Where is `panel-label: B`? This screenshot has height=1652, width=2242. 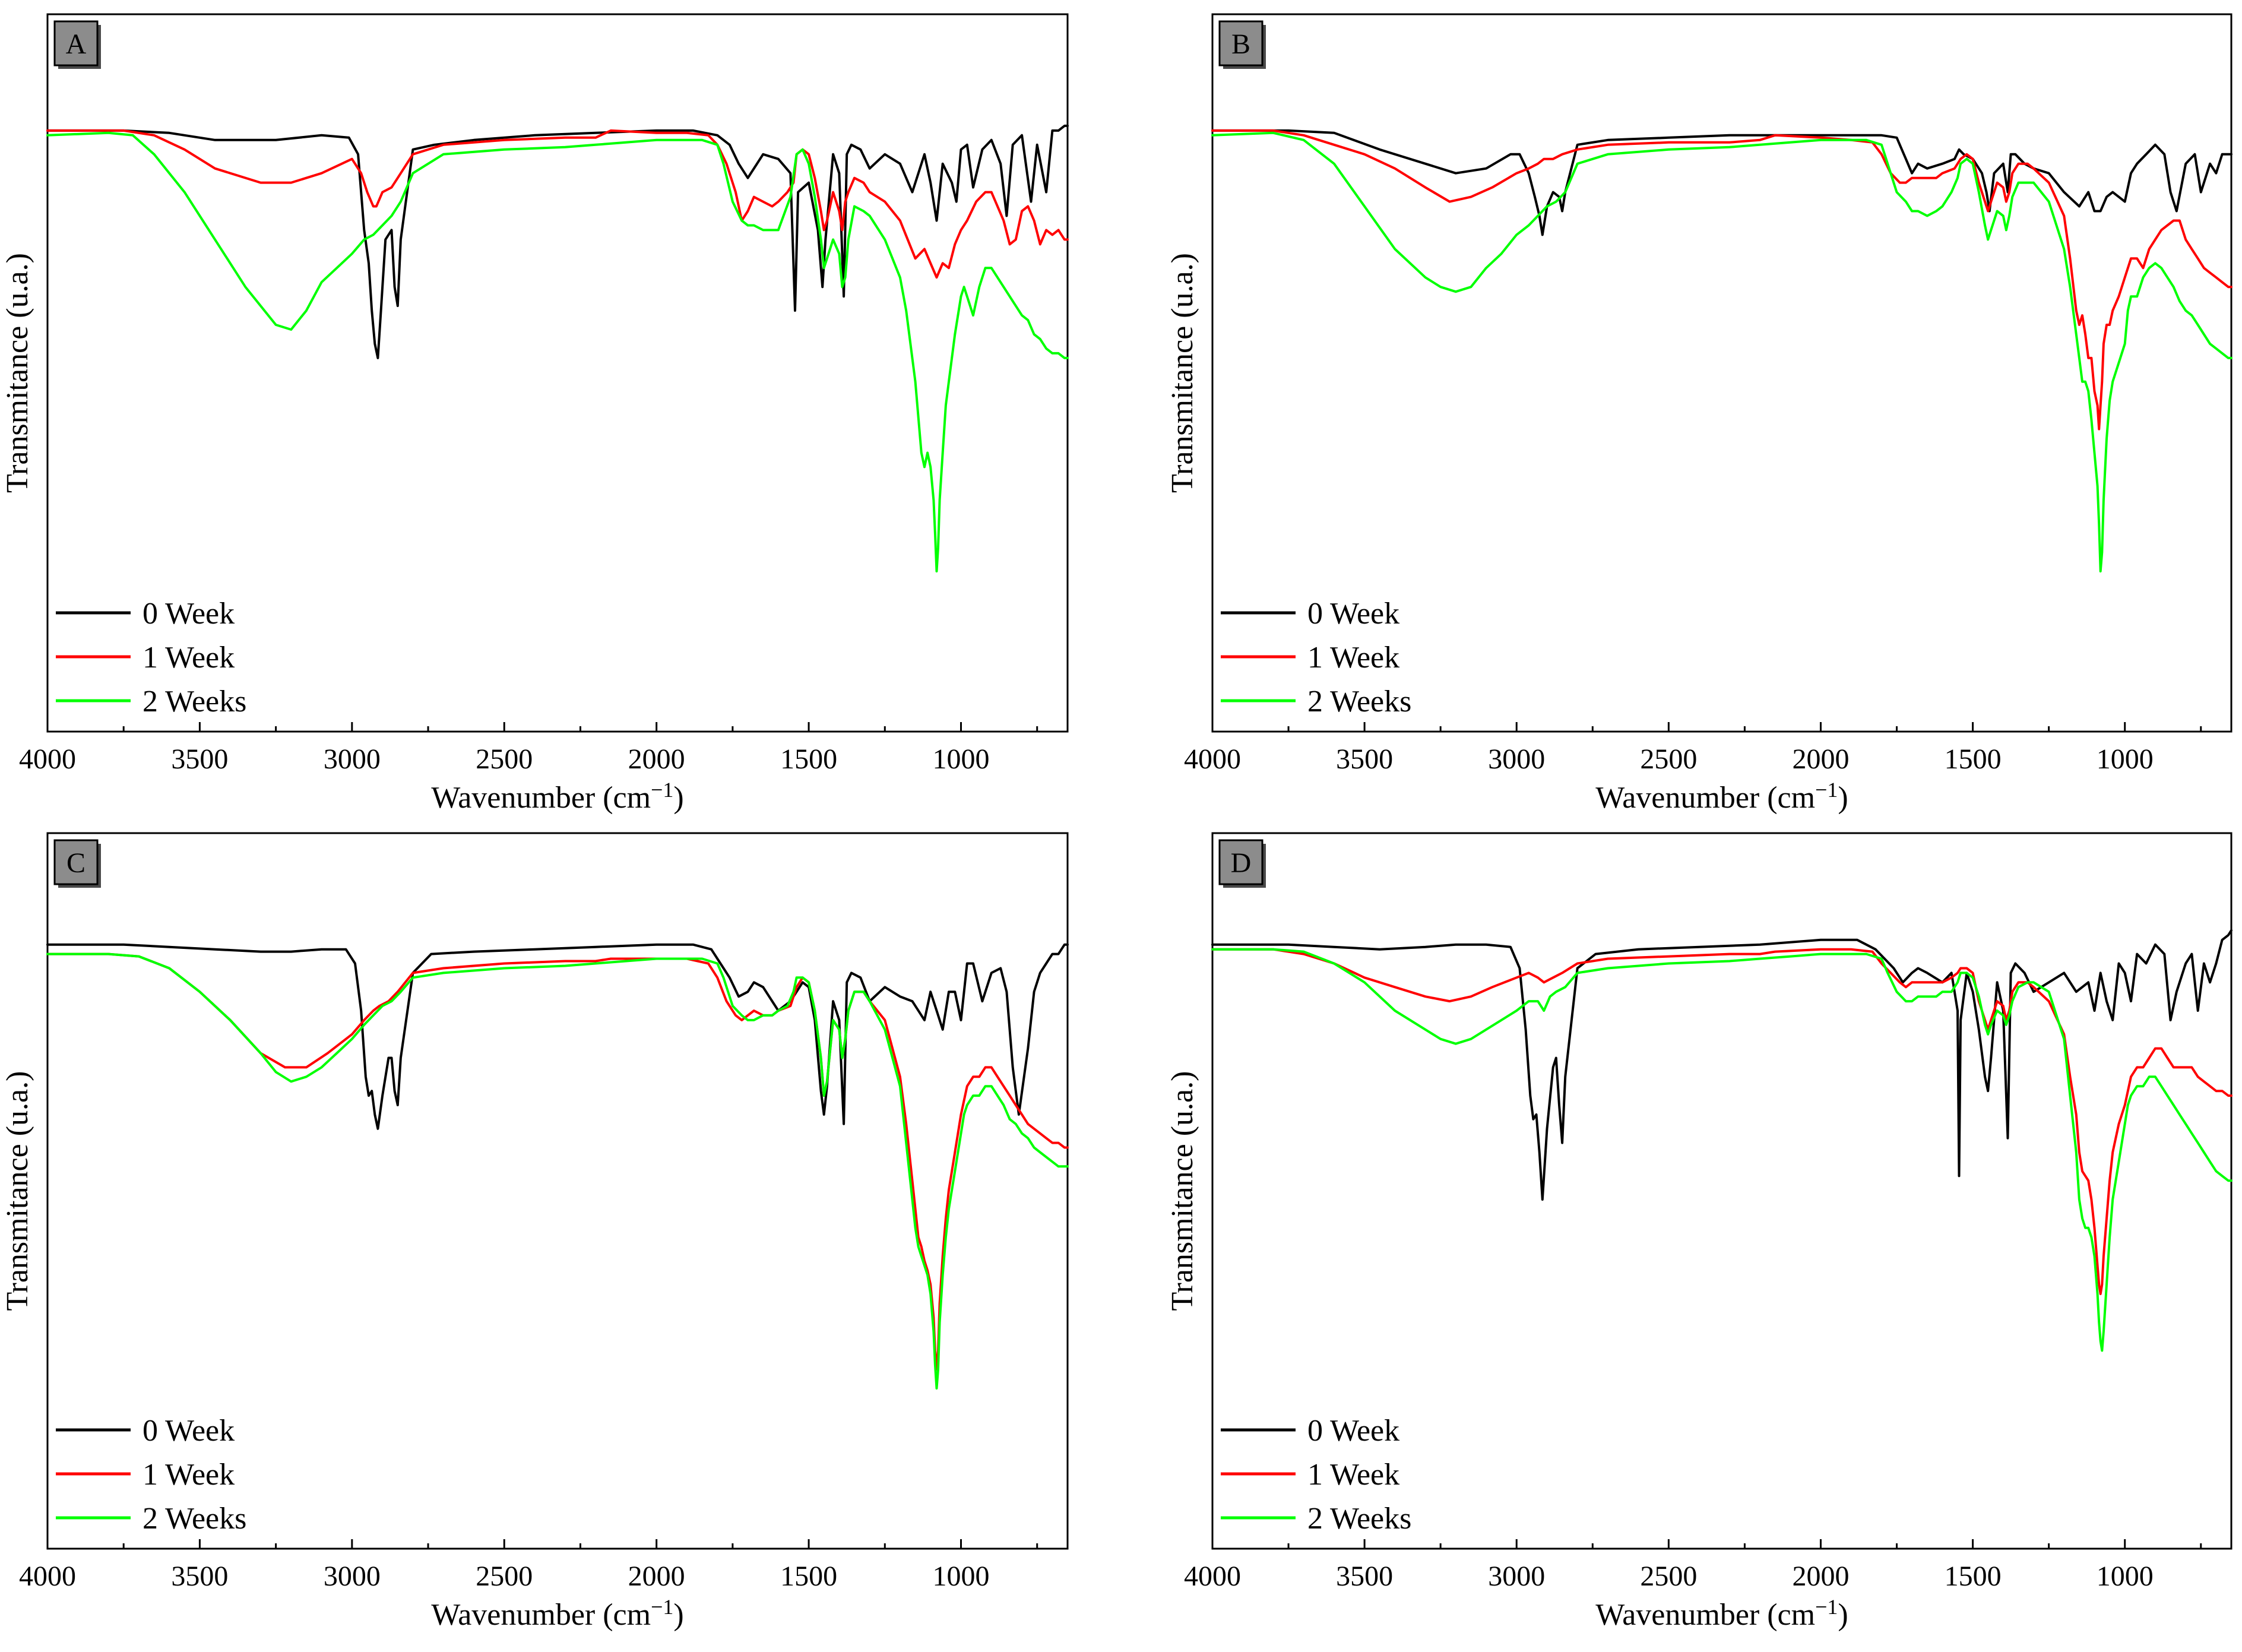
panel-label: B is located at coordinates (1240, 44).